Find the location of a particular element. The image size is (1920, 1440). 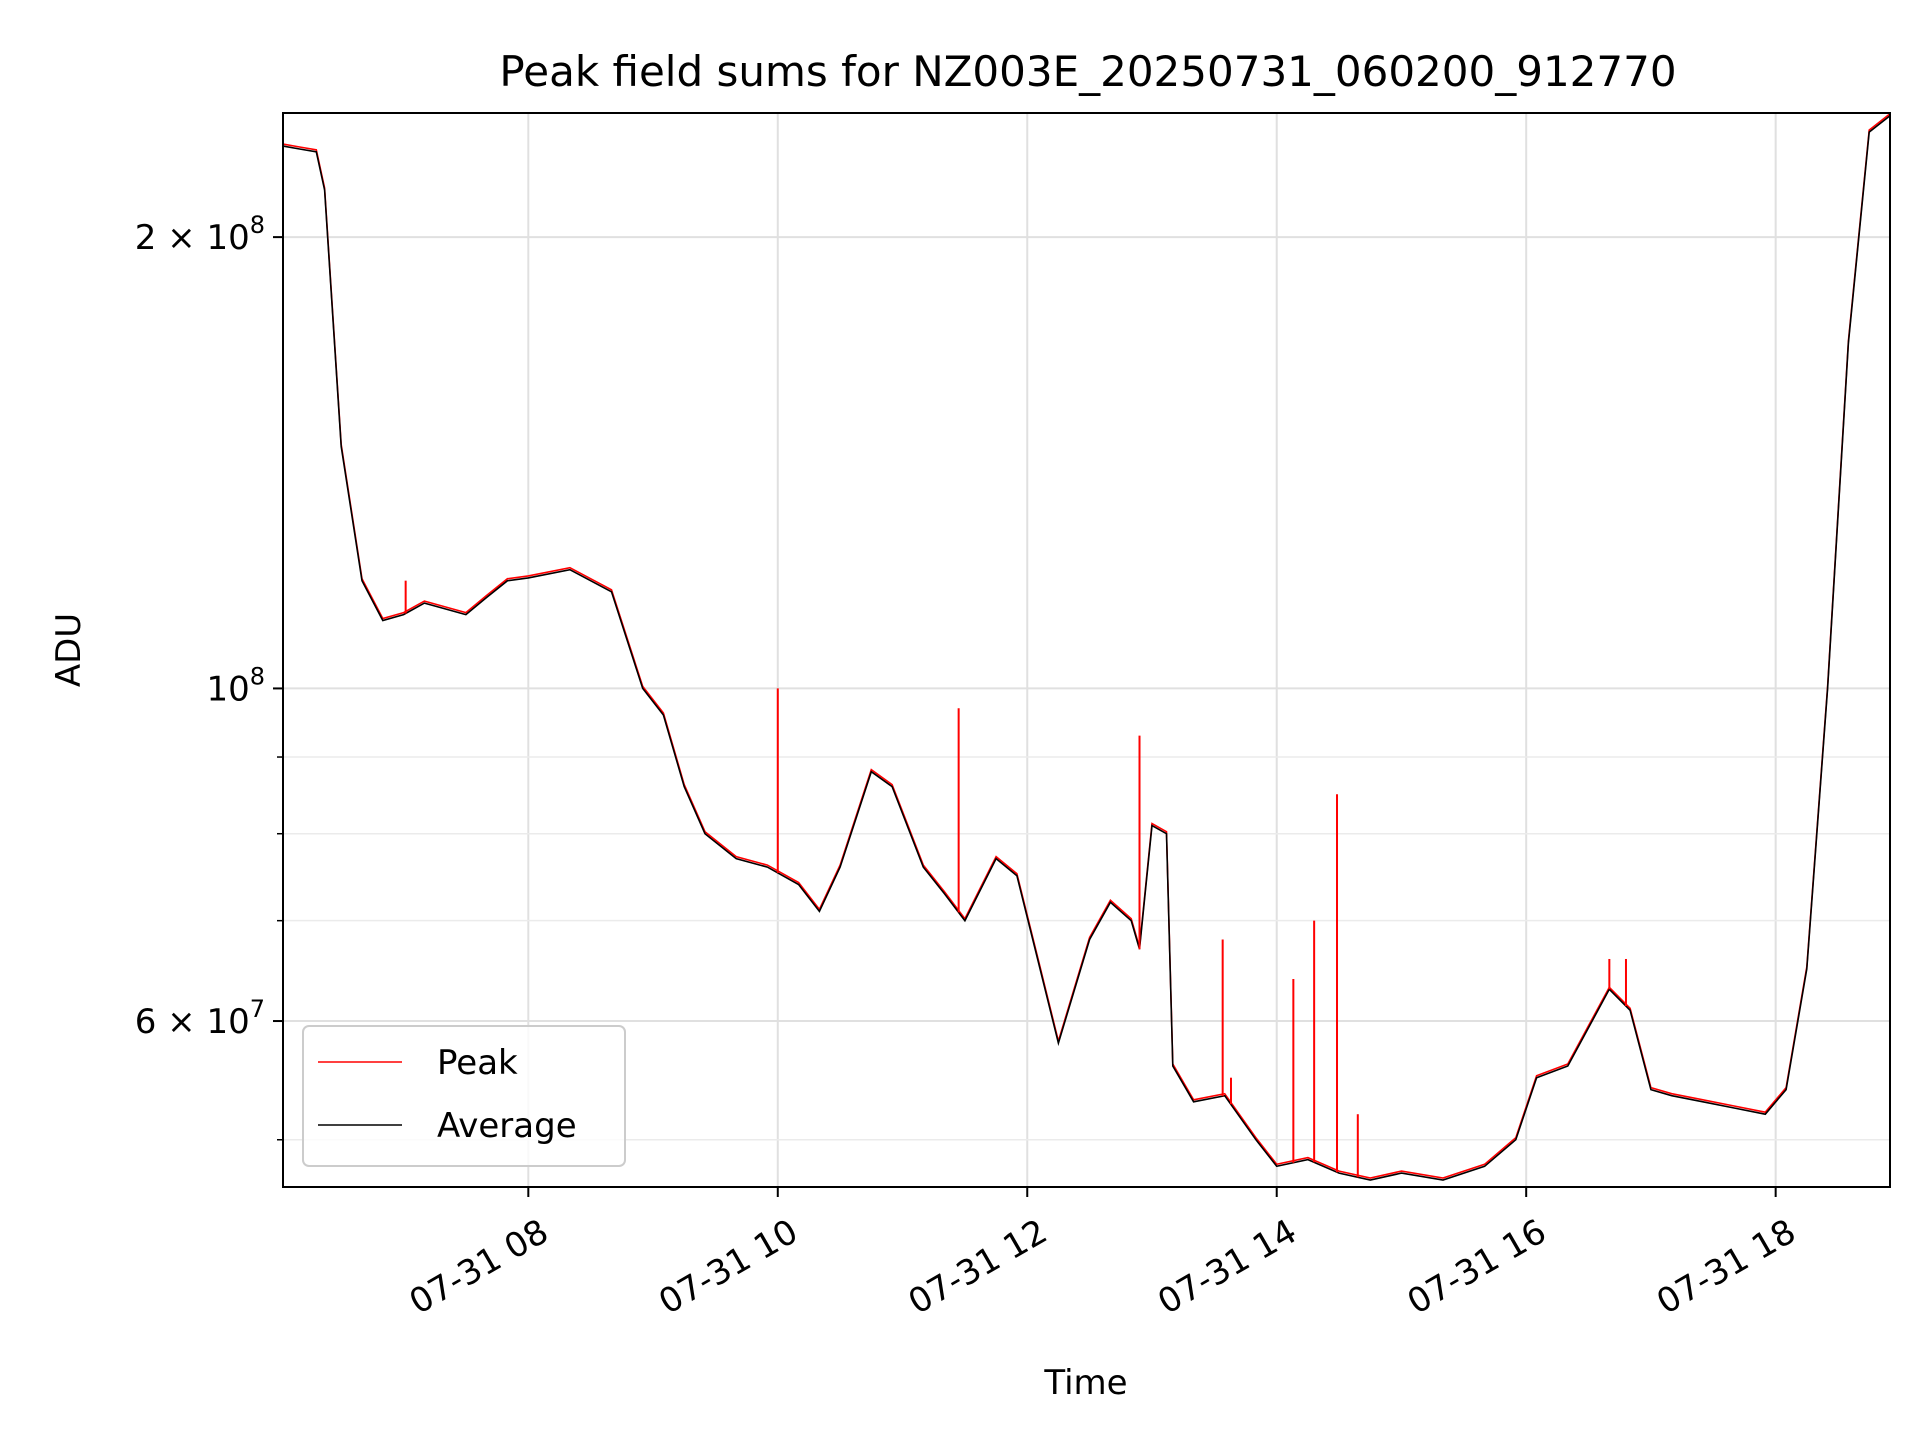

y-axis-label: ADU is located at coordinates (69, 650).